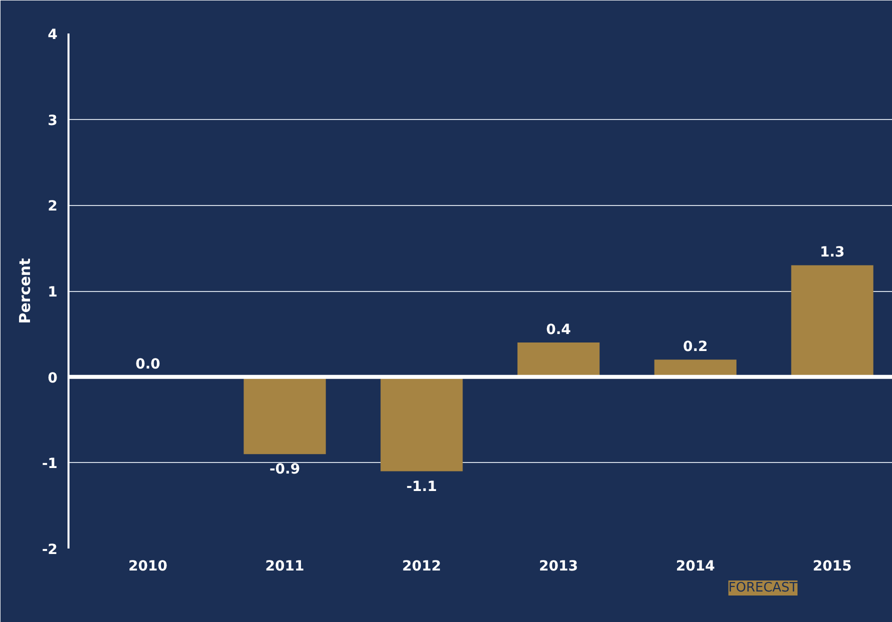 The height and width of the screenshot is (622, 892). What do you see at coordinates (763, 588) in the screenshot?
I see `text: FORECAST` at bounding box center [763, 588].